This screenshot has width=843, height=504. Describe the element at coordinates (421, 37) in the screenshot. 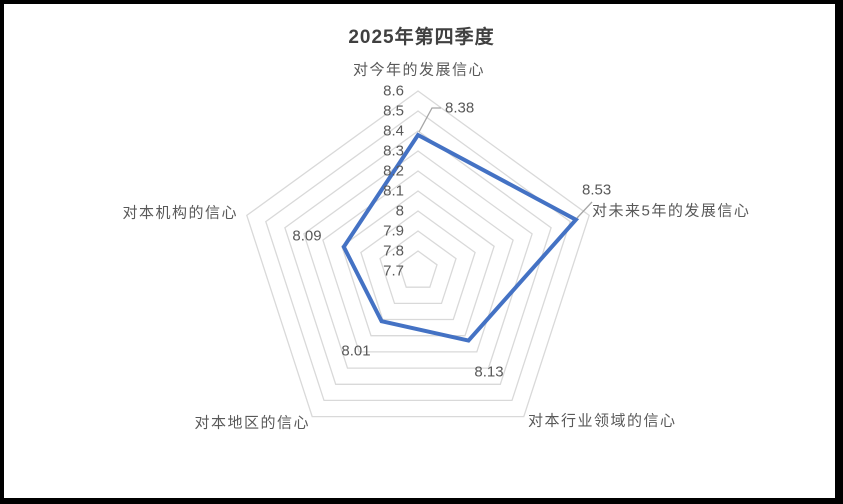

I see `chart-title: 2025年第四季度` at that location.